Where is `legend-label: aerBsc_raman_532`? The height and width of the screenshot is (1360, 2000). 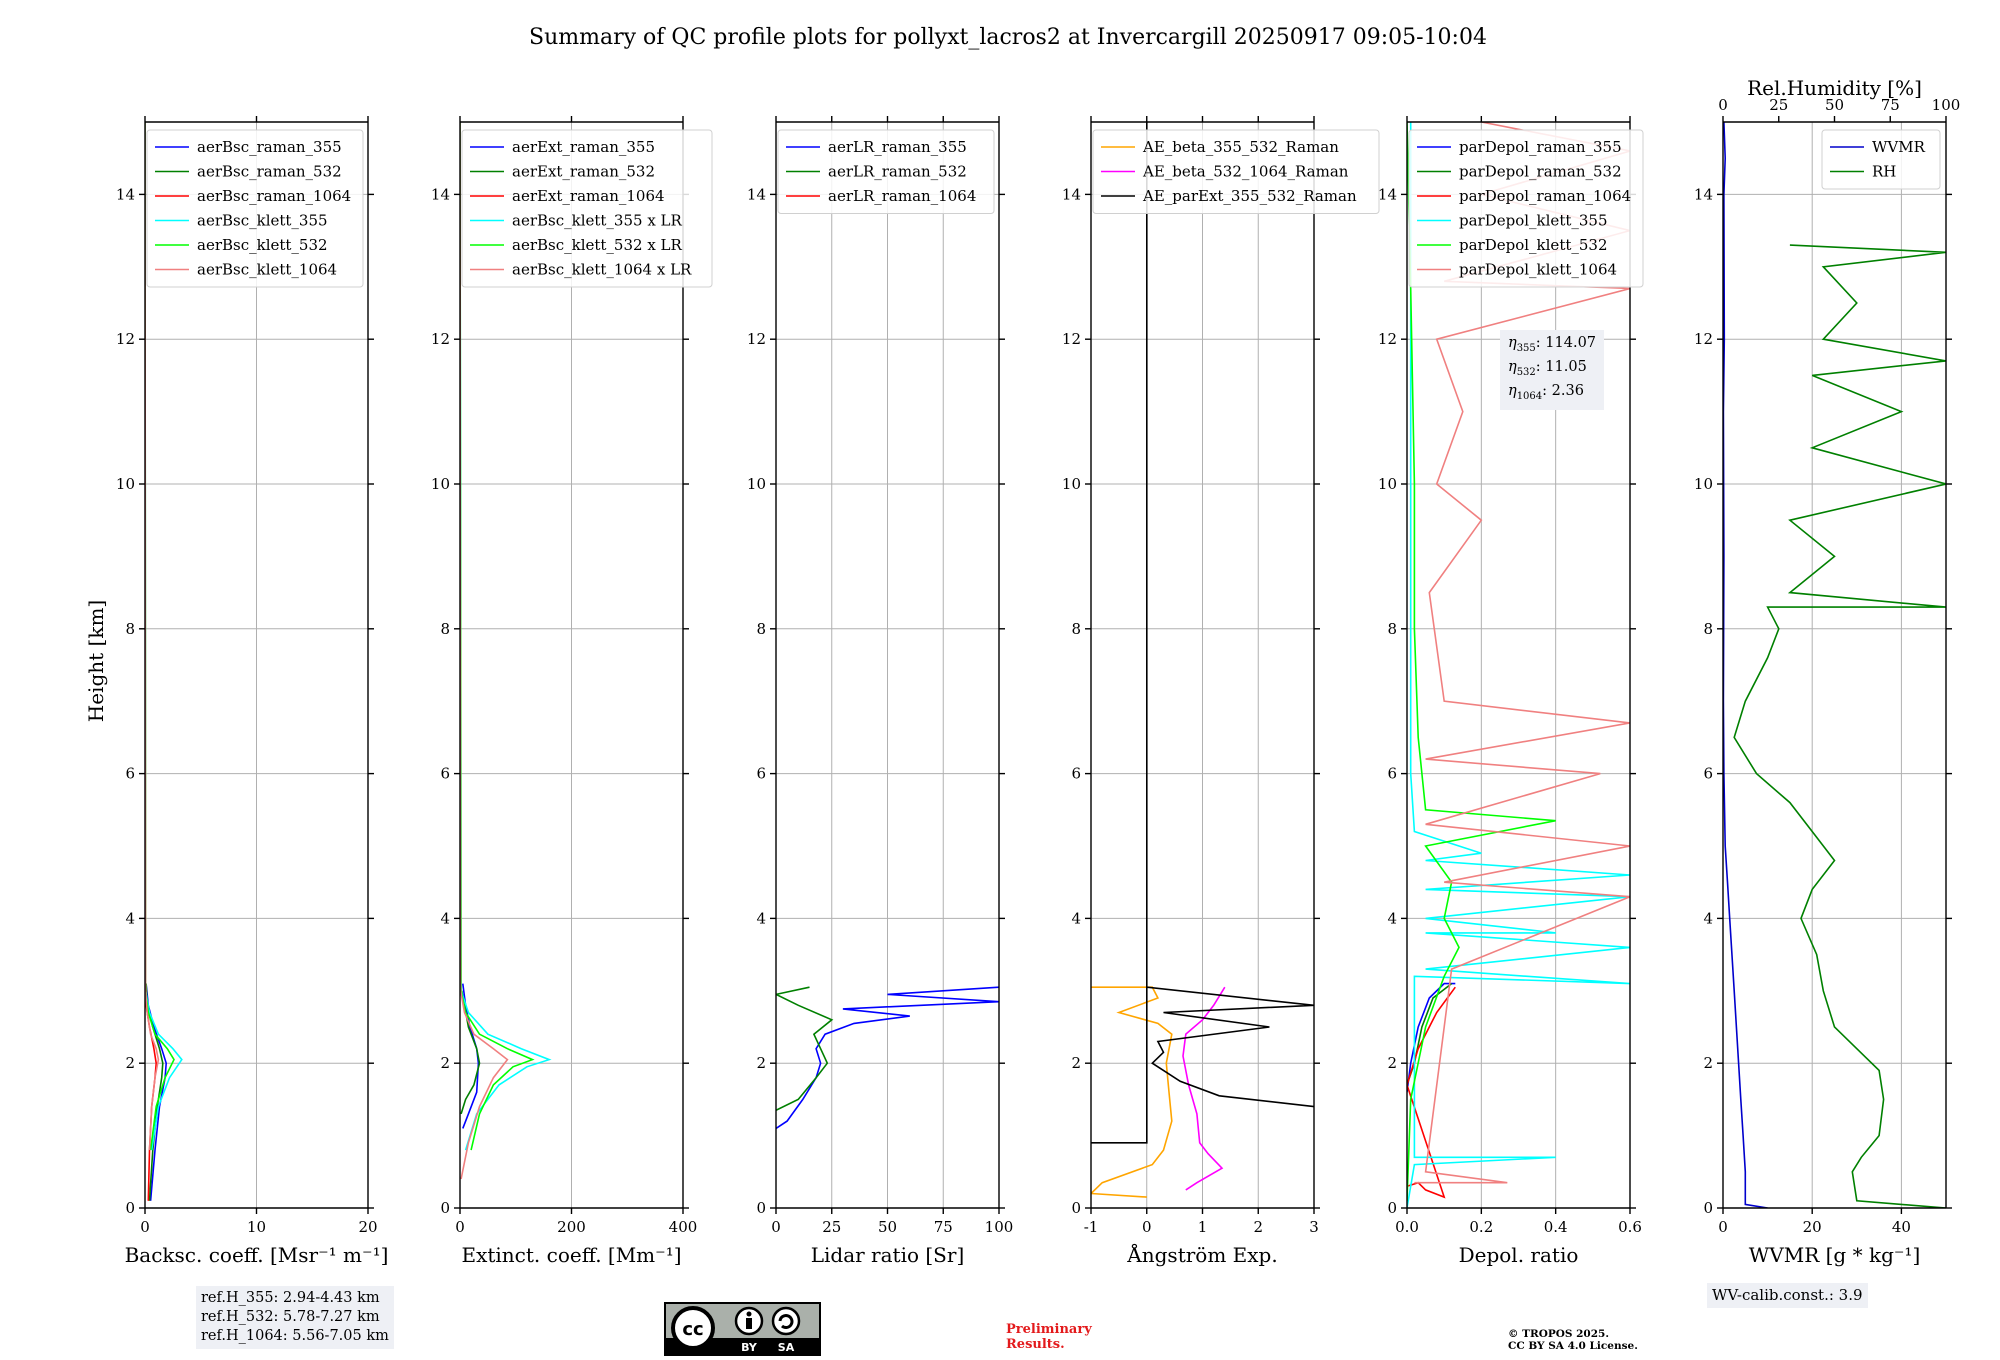
legend-label: aerBsc_raman_532 is located at coordinates (269, 172).